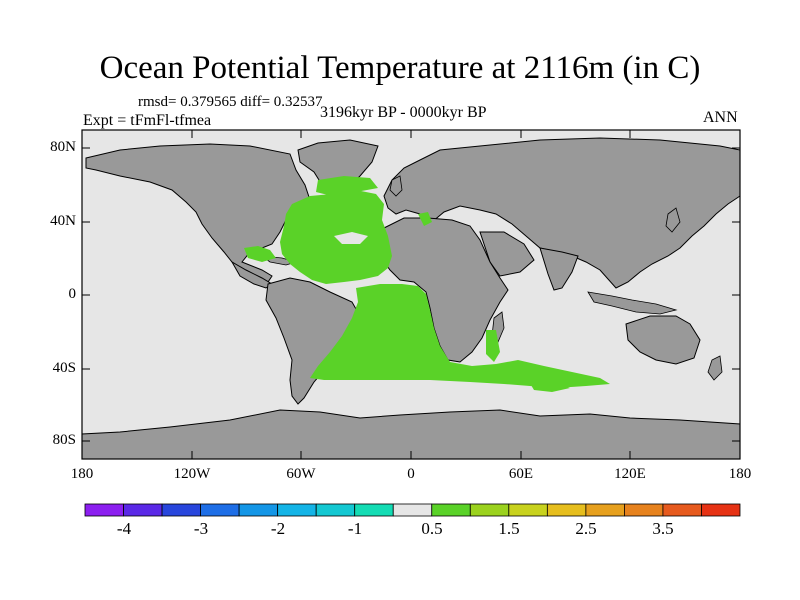  I want to click on colorbar-label: 1.5, so click(509, 528).